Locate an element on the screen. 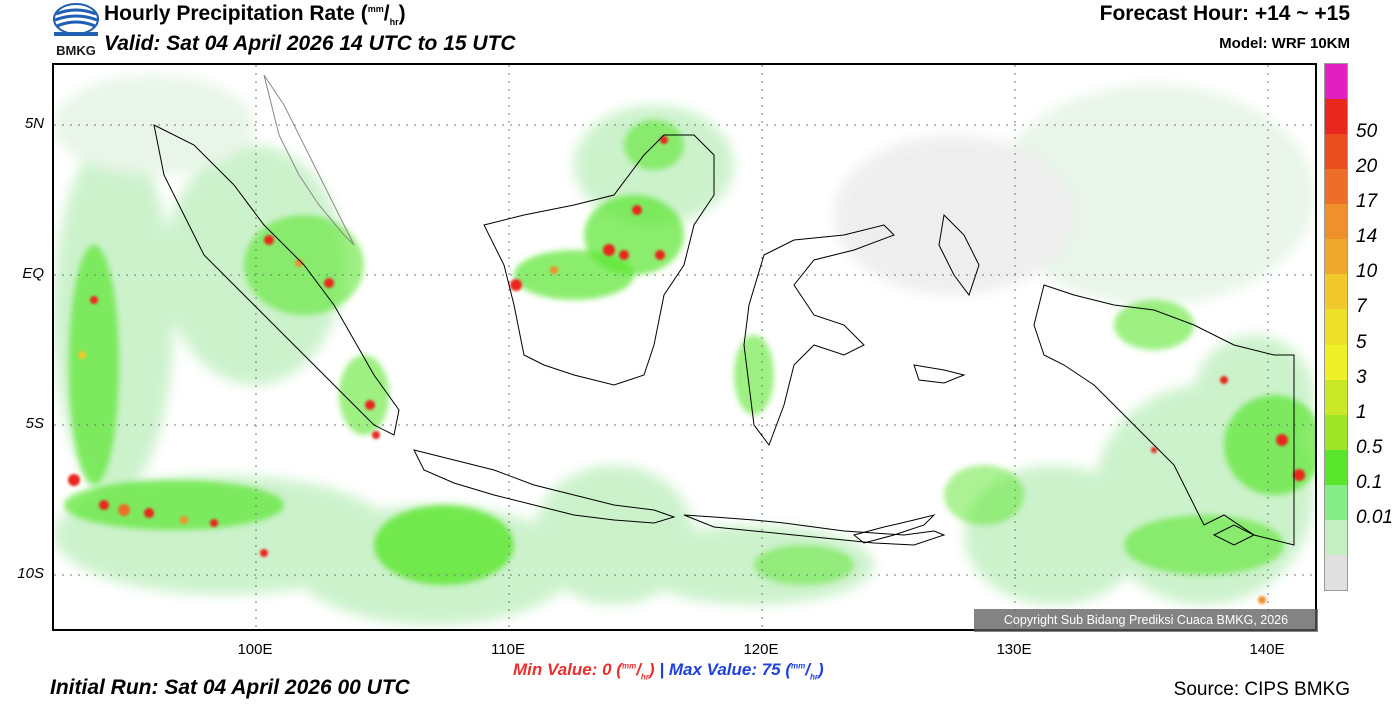 Image resolution: width=1400 pixels, height=709 pixels. lat-label-eq: EQ is located at coordinates (33, 273).